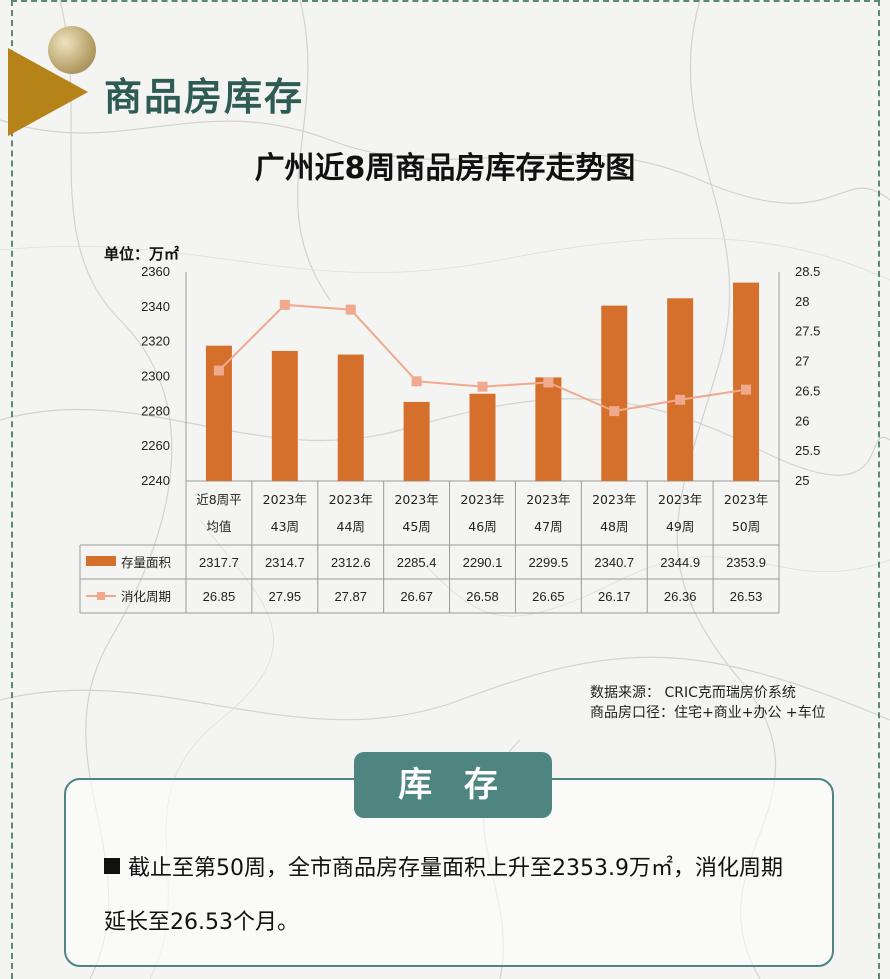 Image resolution: width=890 pixels, height=979 pixels. What do you see at coordinates (155, 271) in the screenshot?
I see `y-tick-label: 2360` at bounding box center [155, 271].